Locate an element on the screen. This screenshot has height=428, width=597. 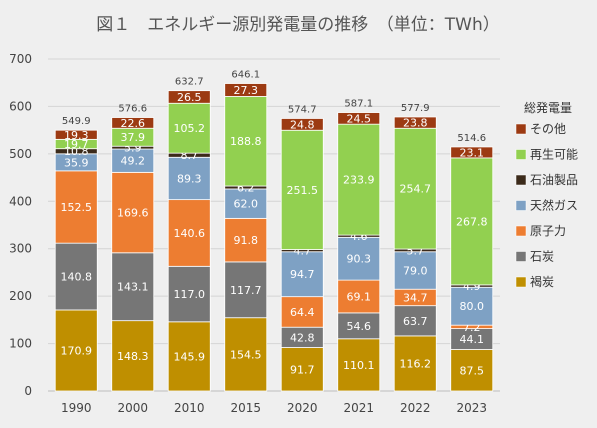
data-label: 64.4 is located at coordinates (302, 312).